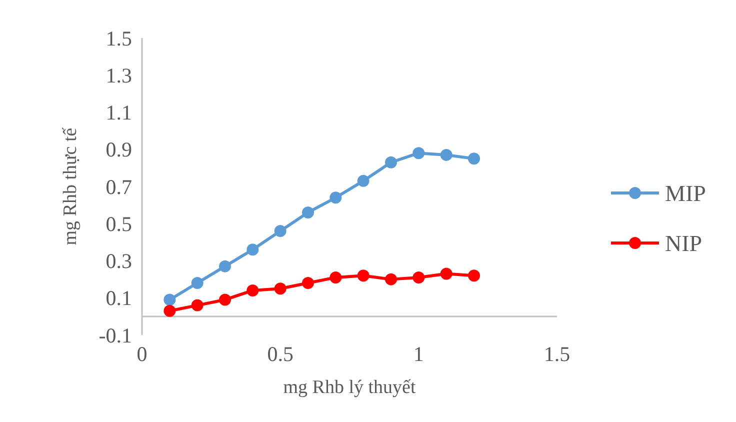 This screenshot has height=422, width=736. What do you see at coordinates (119, 186) in the screenshot?
I see `y-tick-label: 0.7` at bounding box center [119, 186].